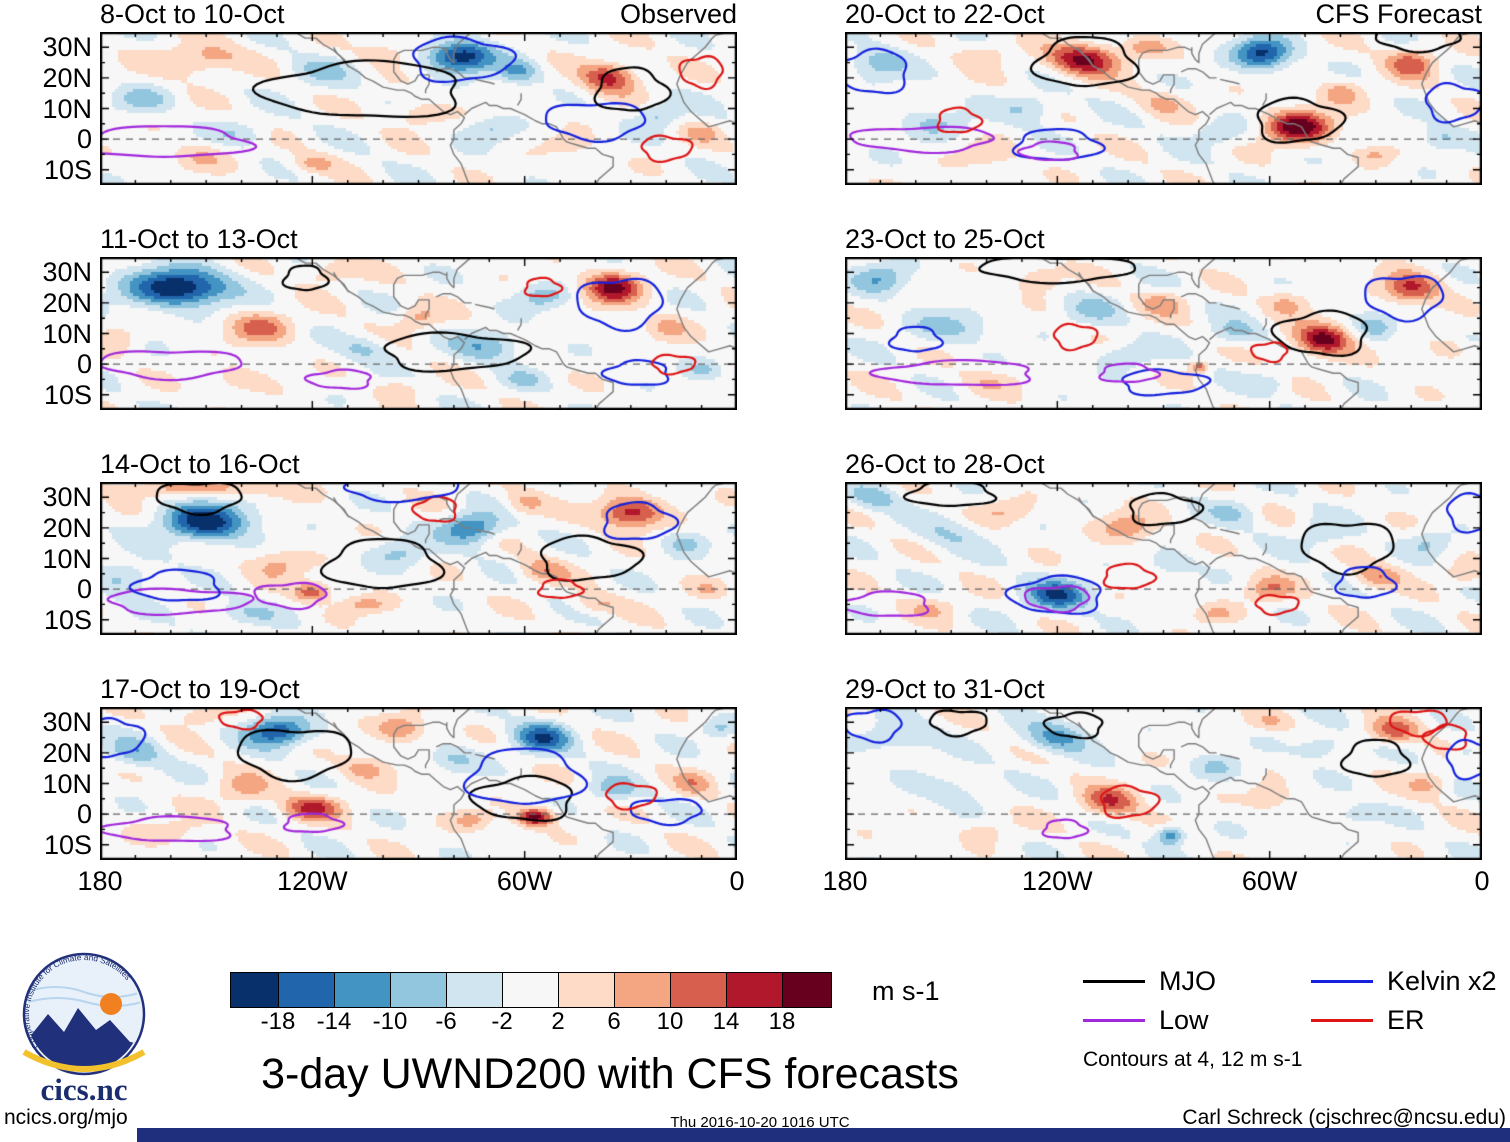  Describe the element at coordinates (1269, 881) in the screenshot. I see `lon-tick-label: 60W` at that location.